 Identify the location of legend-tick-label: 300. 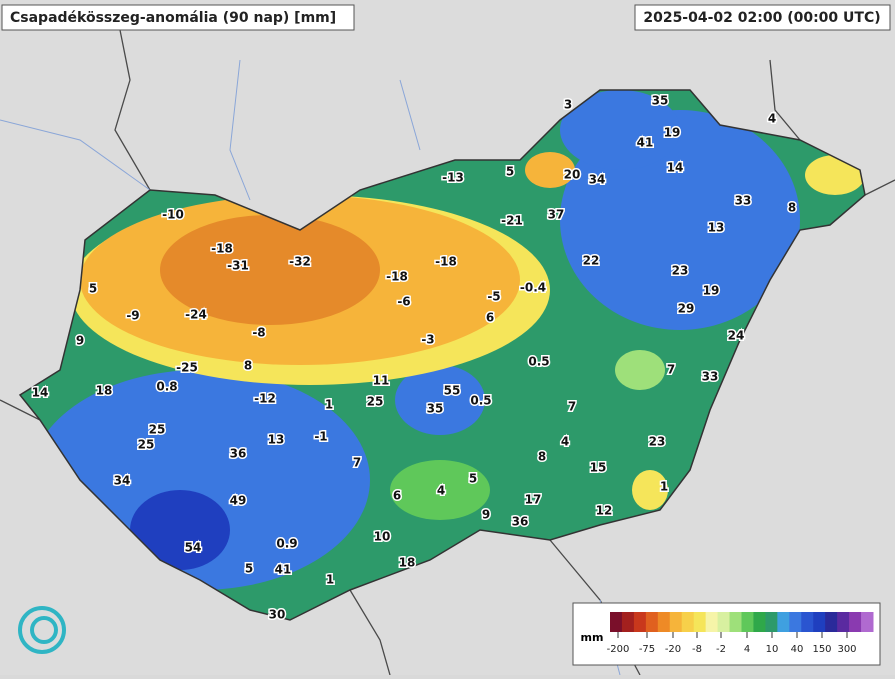
(846, 649).